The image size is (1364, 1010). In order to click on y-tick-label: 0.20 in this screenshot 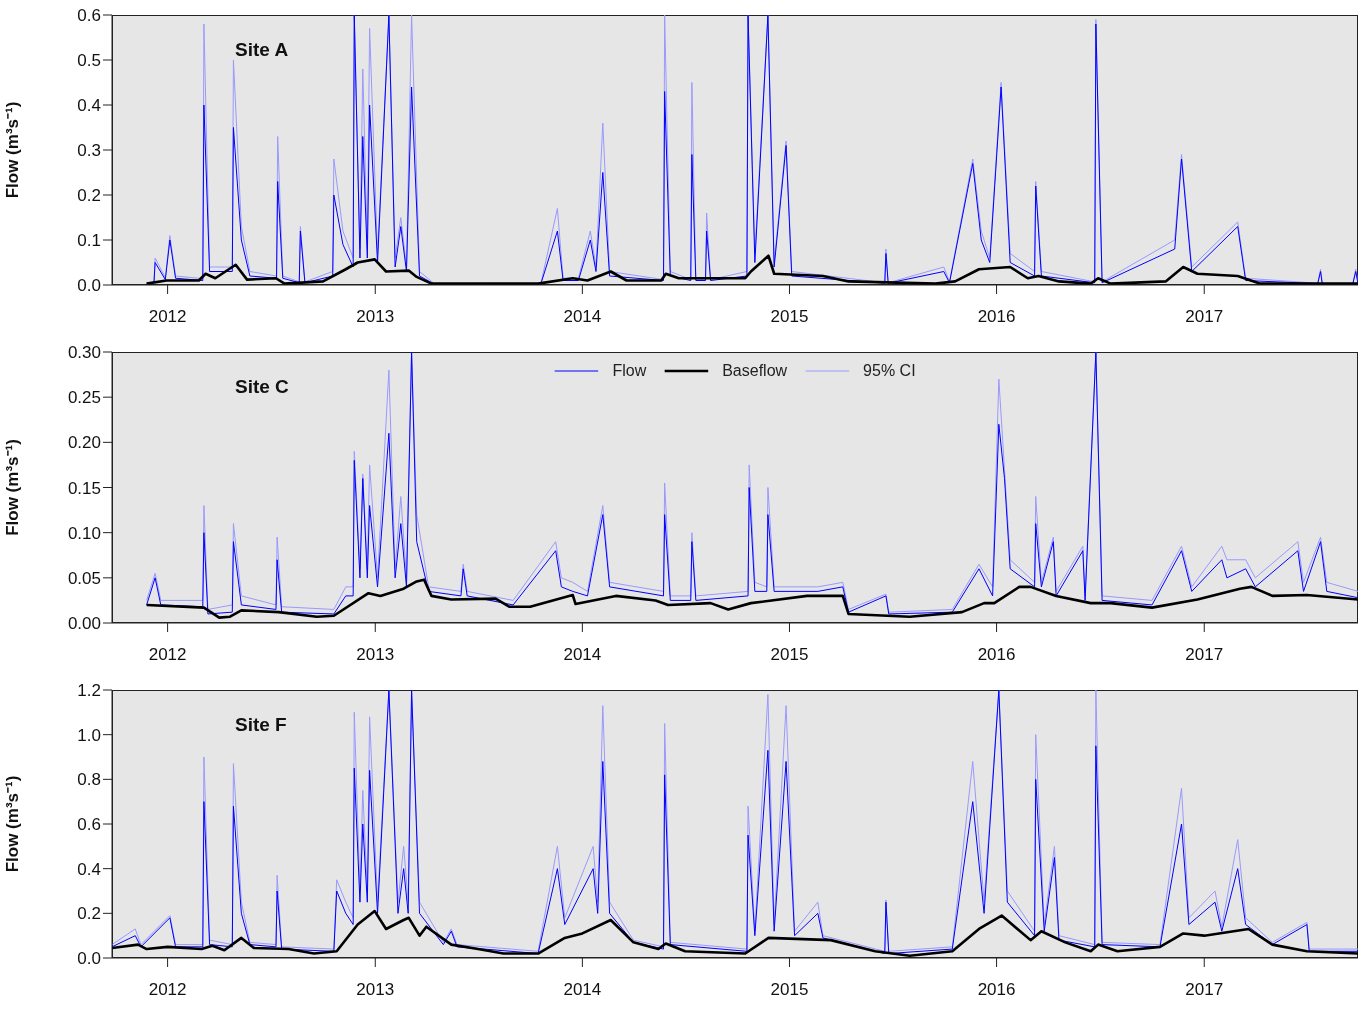, I will do `click(84, 443)`.